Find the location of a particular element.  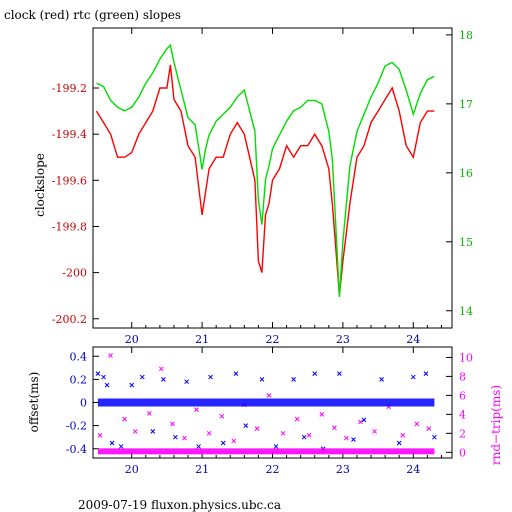

y-tick-label: 0.2 is located at coordinates (79, 379).